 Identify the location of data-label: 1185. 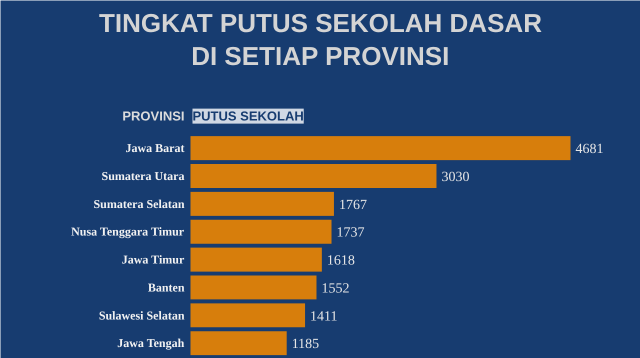
(306, 344).